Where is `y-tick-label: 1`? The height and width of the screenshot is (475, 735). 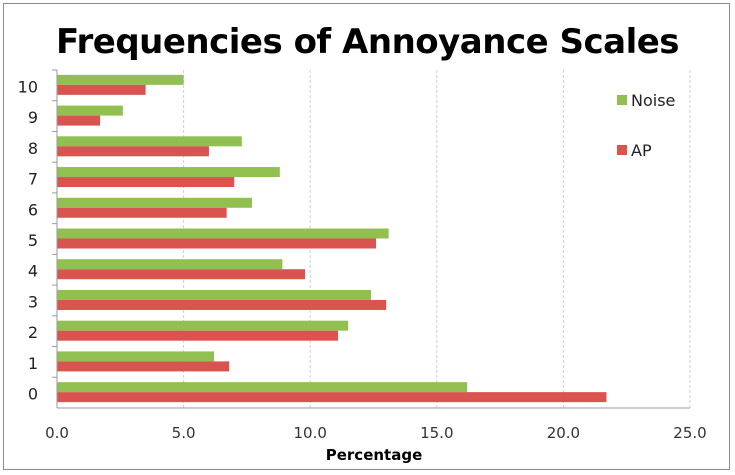
y-tick-label: 1 is located at coordinates (33, 363).